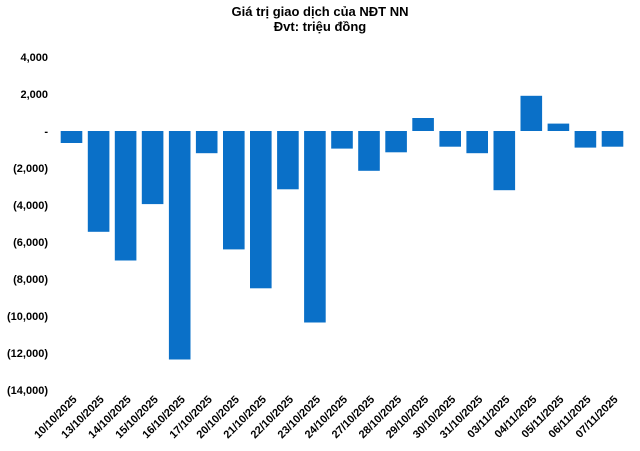 This screenshot has width=640, height=451. I want to click on y-tick-label: (4,000), so click(30, 206).